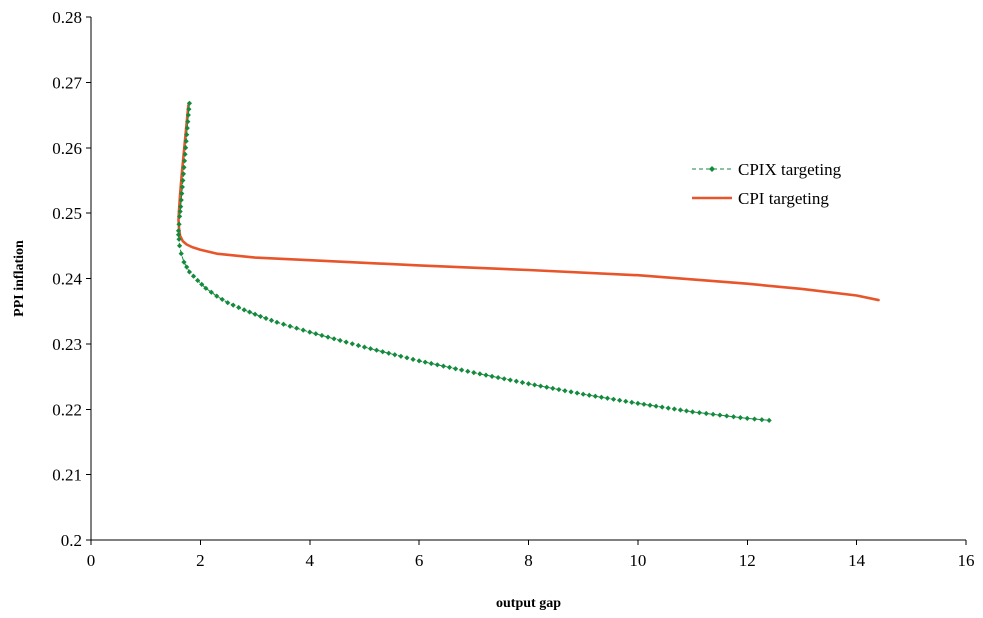  Describe the element at coordinates (747, 560) in the screenshot. I see `x-tick-label: 12` at that location.